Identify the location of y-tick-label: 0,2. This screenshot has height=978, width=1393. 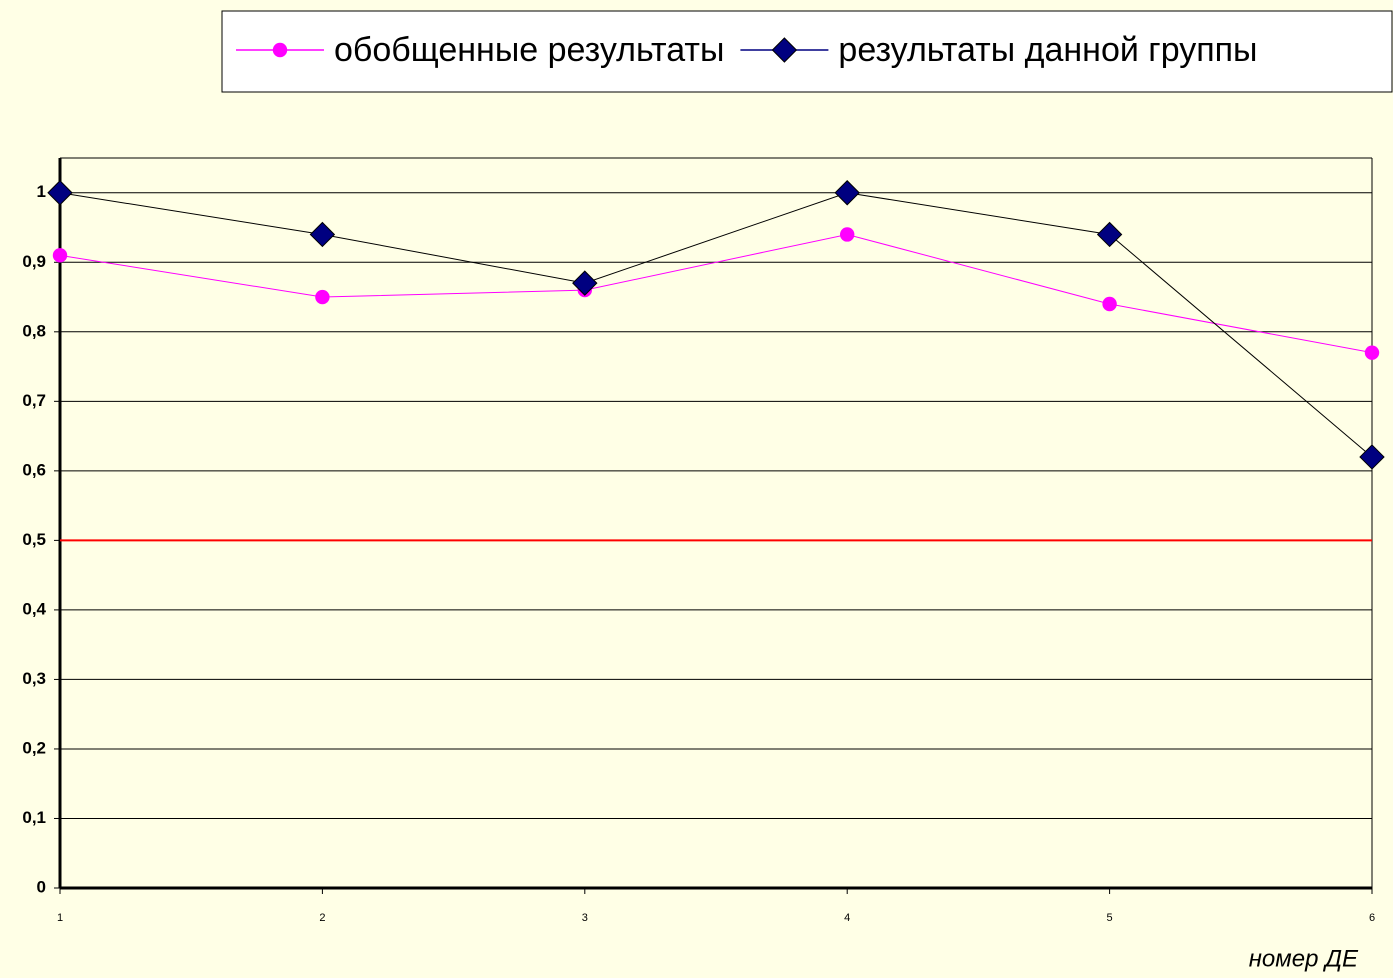
(34, 747).